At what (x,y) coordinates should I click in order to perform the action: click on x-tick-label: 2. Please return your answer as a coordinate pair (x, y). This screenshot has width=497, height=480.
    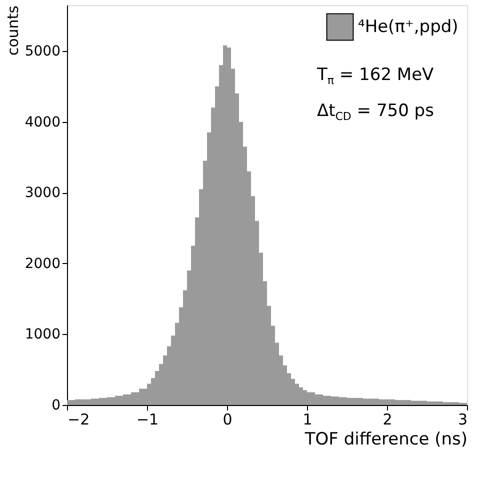
    Looking at the image, I should click on (387, 419).